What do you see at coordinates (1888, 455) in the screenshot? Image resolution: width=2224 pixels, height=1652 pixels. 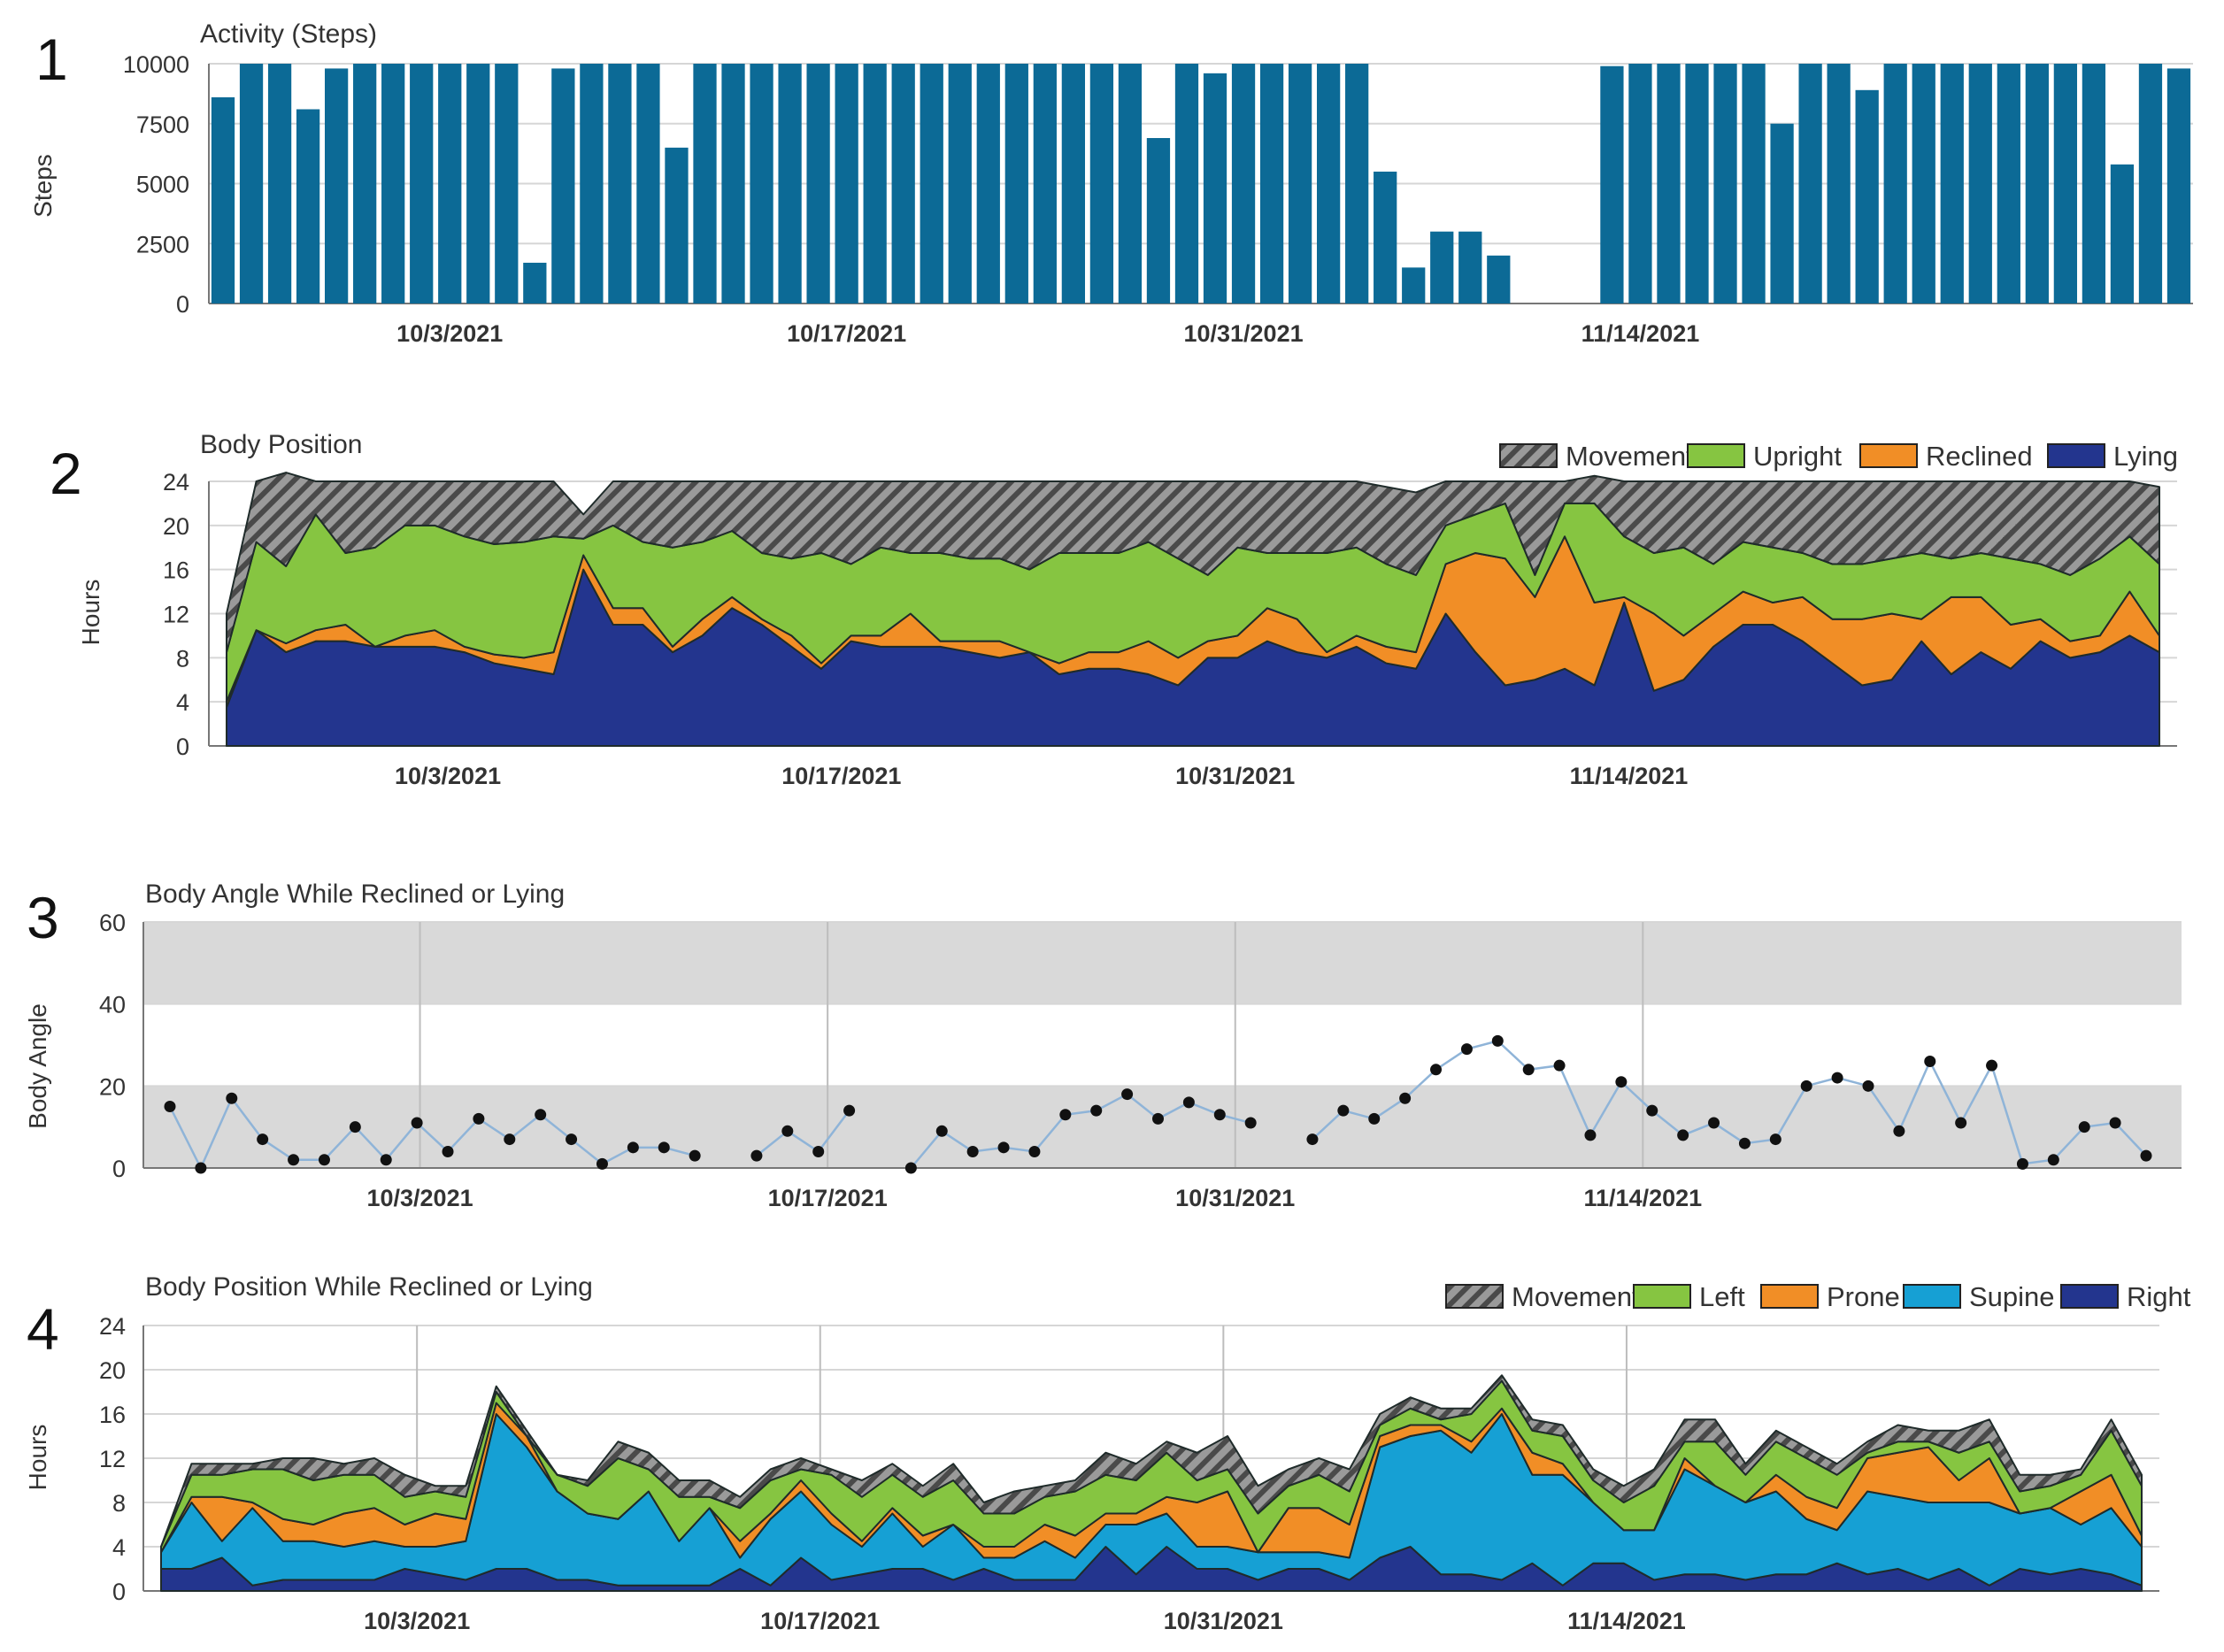 I see `legend-swatch-reclined` at bounding box center [1888, 455].